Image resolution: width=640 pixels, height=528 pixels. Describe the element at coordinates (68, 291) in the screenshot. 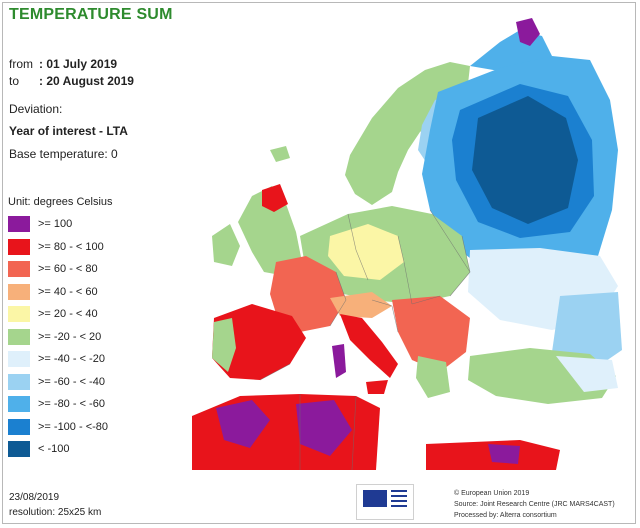

I see `legend-label: >= 40 - < 60` at that location.